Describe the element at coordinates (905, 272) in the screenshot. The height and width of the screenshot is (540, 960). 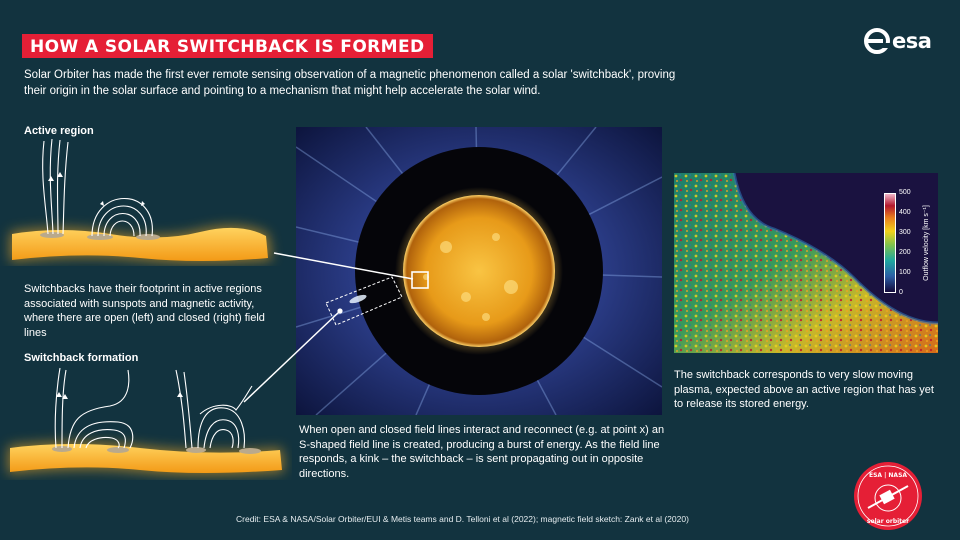
I see `colorbar-tick-100: 100` at that location.